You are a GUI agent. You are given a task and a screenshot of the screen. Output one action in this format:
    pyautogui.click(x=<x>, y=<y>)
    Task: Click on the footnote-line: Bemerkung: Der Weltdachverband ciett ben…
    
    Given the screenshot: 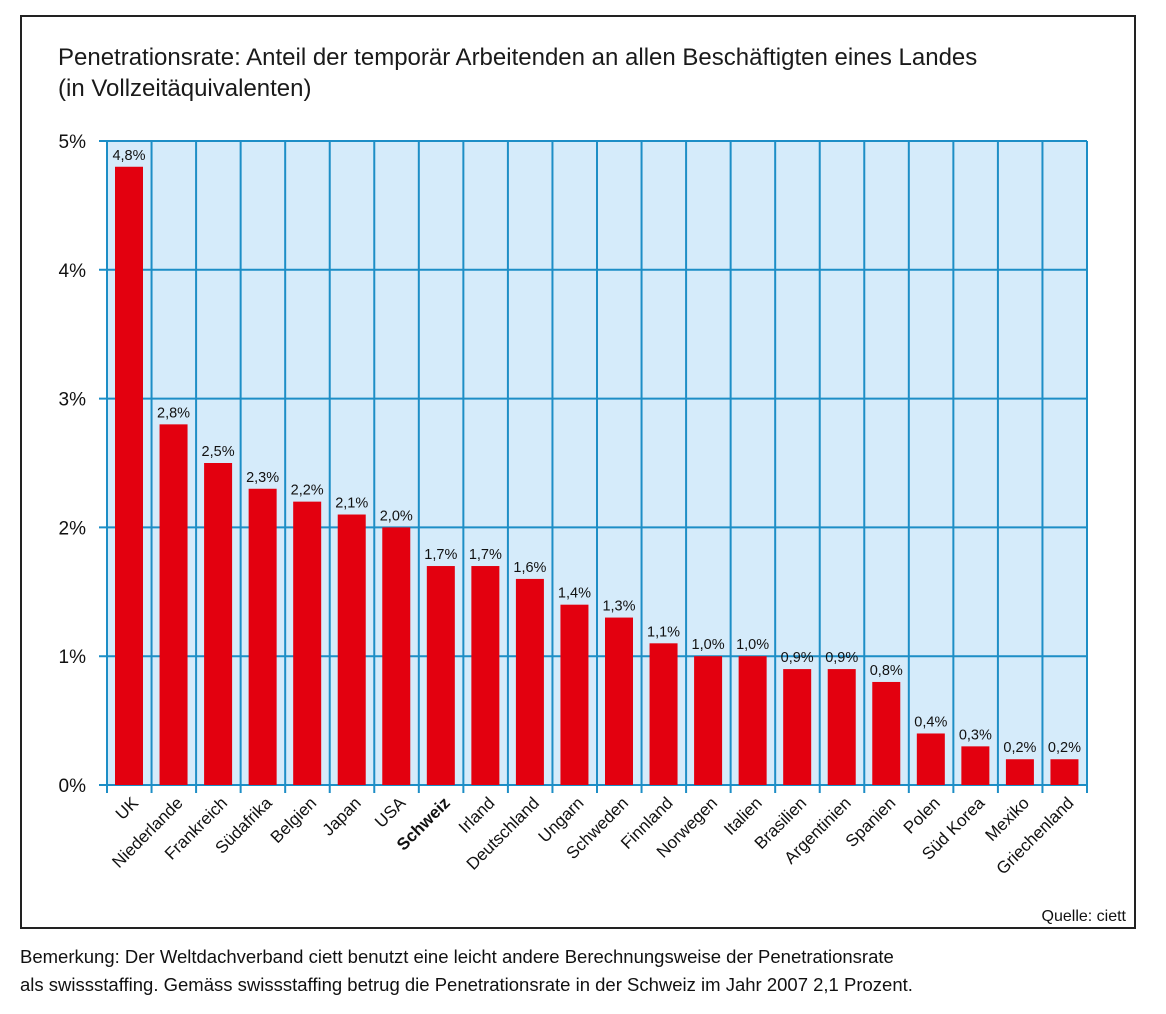 What is the action you would take?
    pyautogui.click(x=457, y=956)
    